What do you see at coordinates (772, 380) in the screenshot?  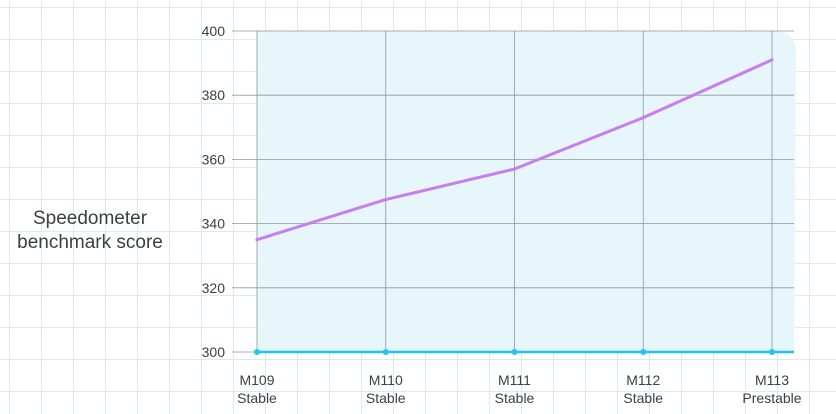 I see `x-tick-label: M113` at bounding box center [772, 380].